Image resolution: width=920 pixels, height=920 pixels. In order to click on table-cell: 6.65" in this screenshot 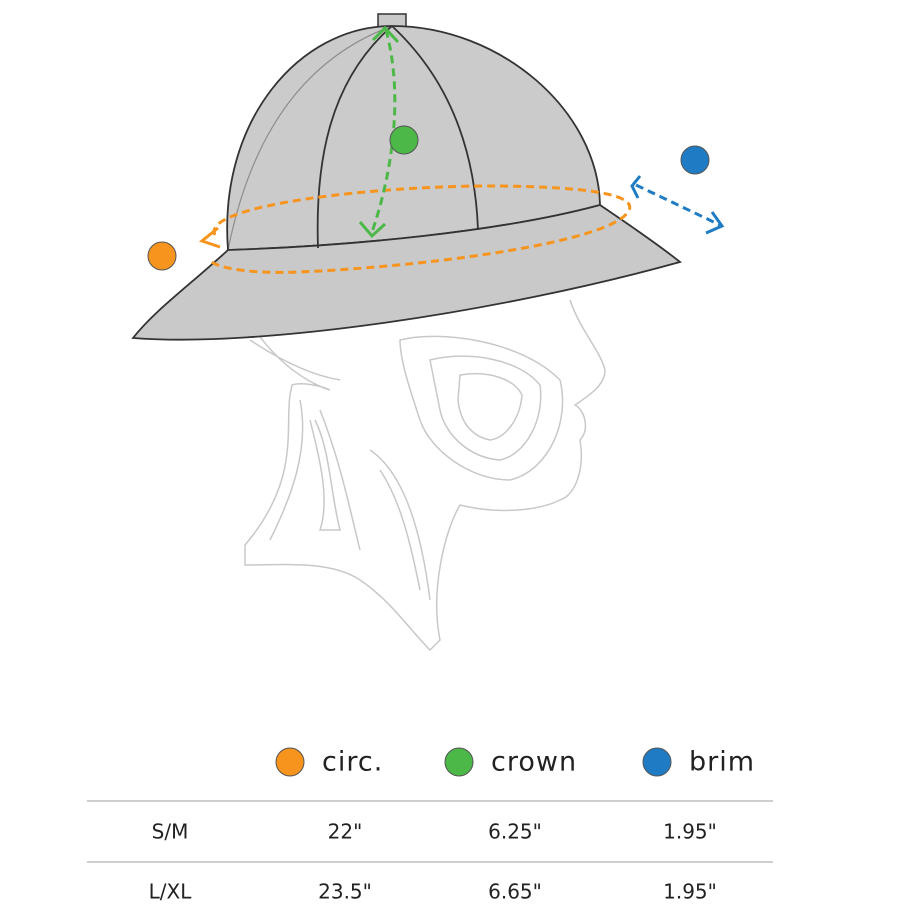, I will do `click(515, 892)`.